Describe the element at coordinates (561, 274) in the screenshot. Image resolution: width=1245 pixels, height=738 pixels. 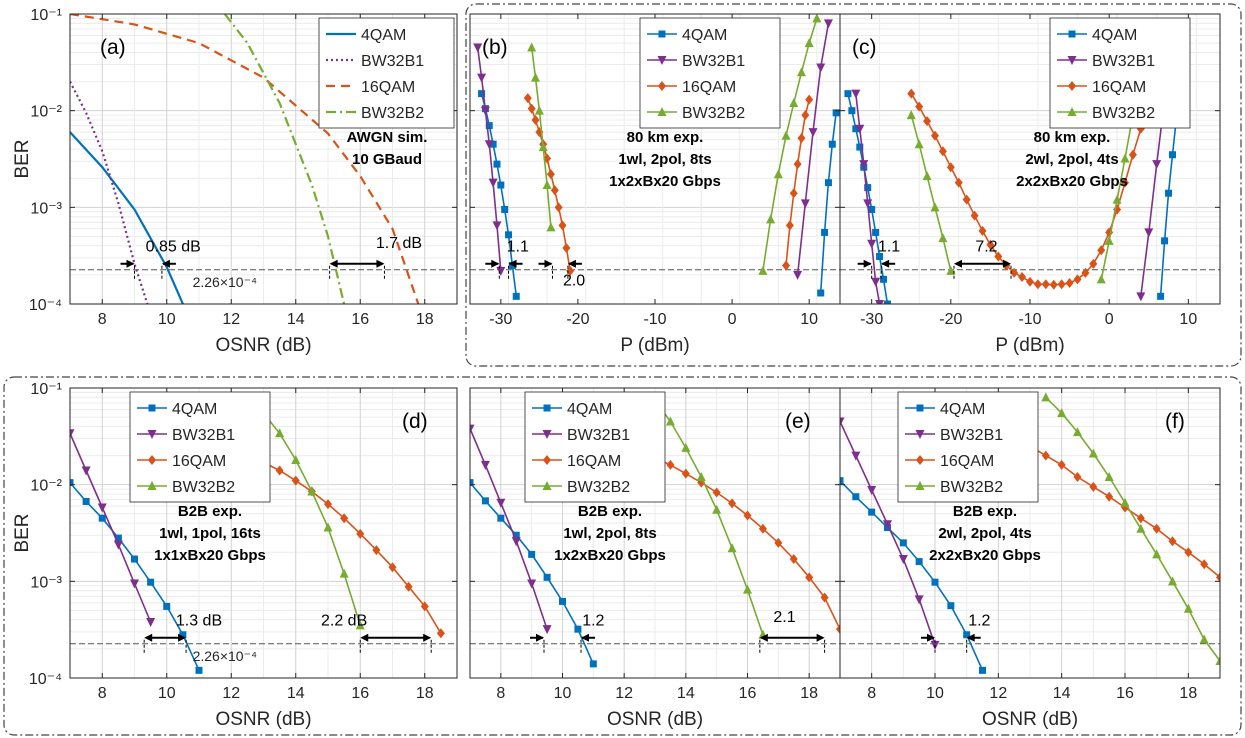
I see `annotation-2-0: 2.0` at that location.